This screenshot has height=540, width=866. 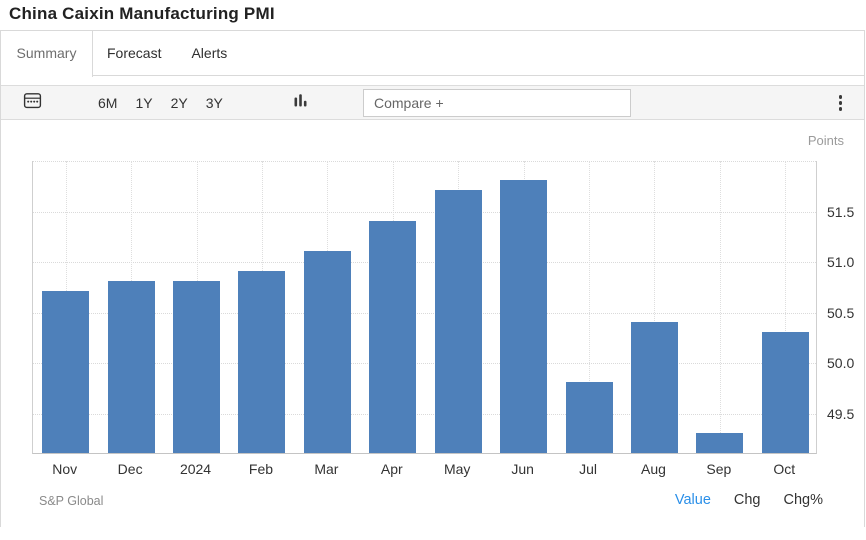 I want to click on title-bar: China Caixin Manufacturing PMI, so click(x=433, y=15).